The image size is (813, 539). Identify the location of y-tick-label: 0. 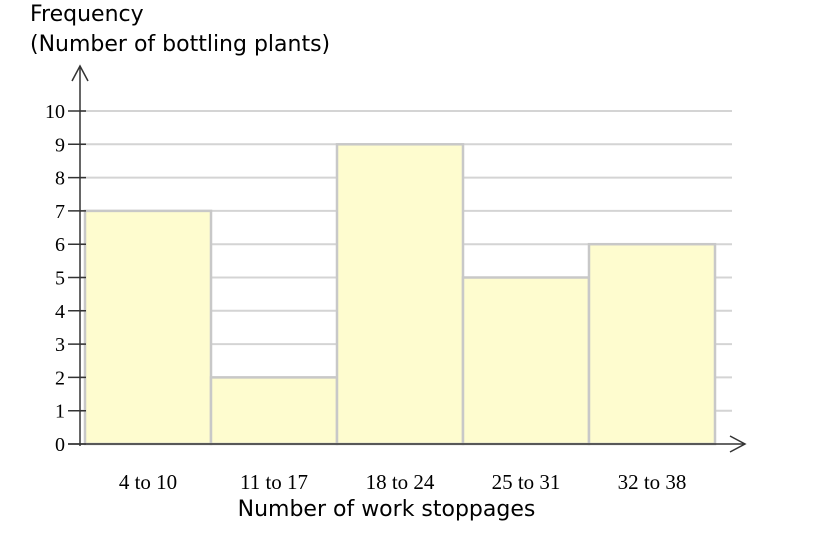
(60, 445).